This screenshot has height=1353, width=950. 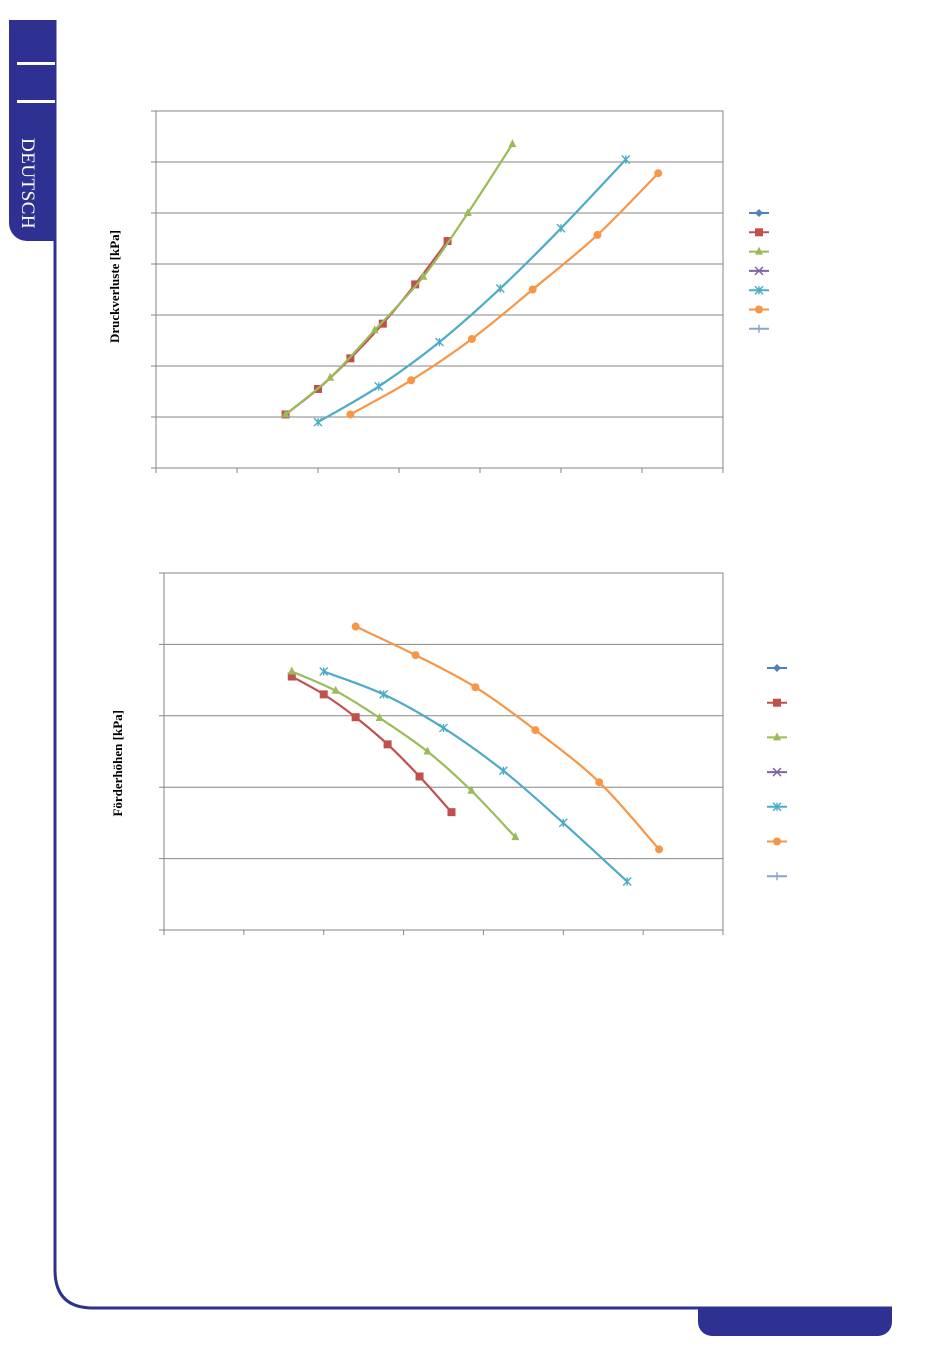 I want to click on language-tab: DEUTSCH, so click(x=32, y=130).